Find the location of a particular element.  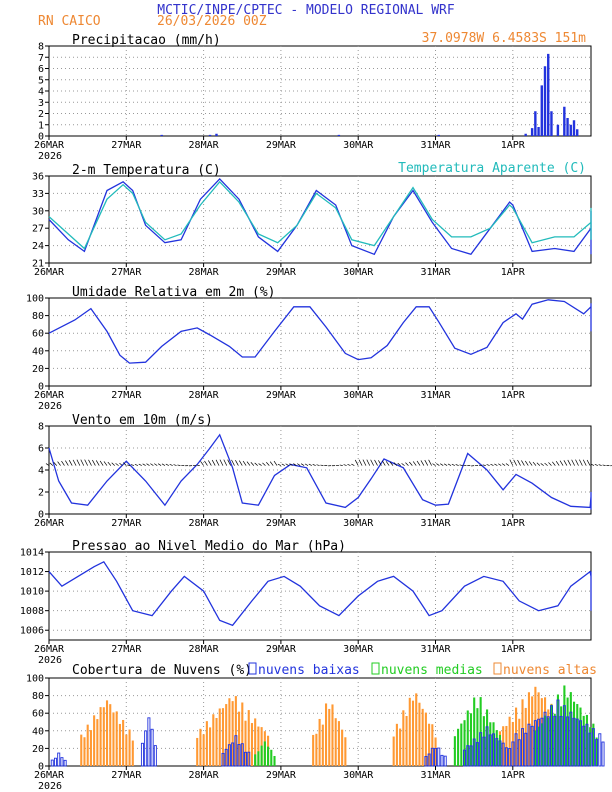

temp-xtick-label: 30MAR is located at coordinates (358, 272).